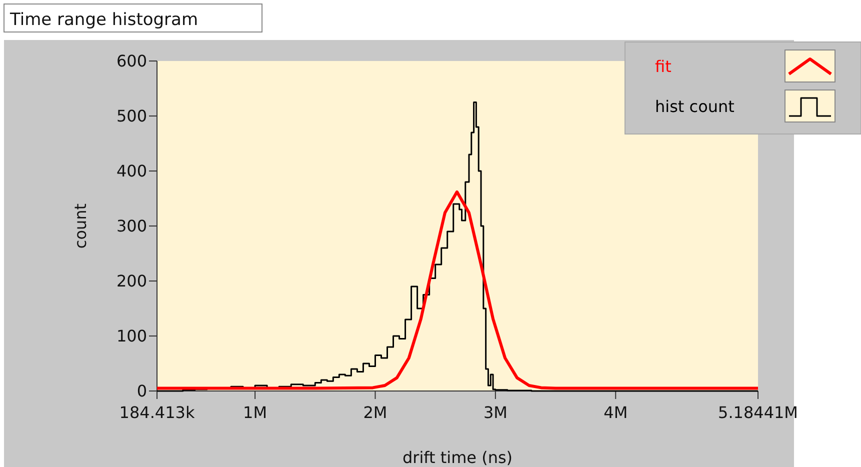 This screenshot has width=861, height=467. Describe the element at coordinates (616, 412) in the screenshot. I see `x-tick-label: 4M` at that location.